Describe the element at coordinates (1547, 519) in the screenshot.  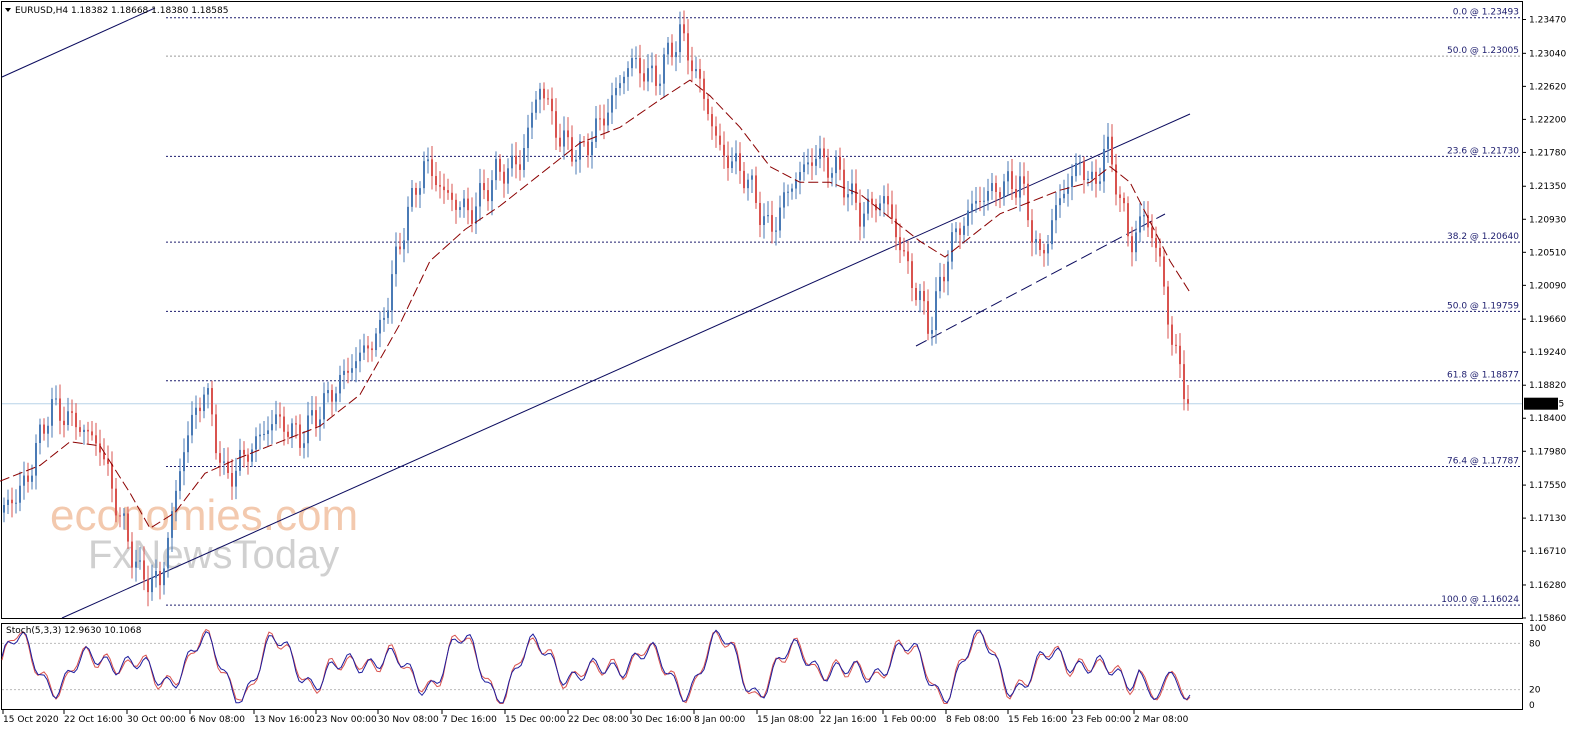
I see `price-tick-label: 1.17130` at that location.